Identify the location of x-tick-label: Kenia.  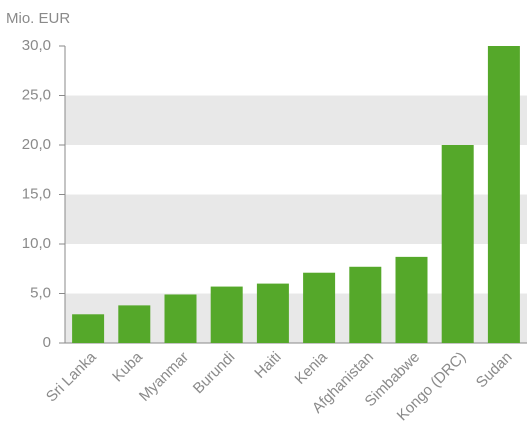
(312, 368).